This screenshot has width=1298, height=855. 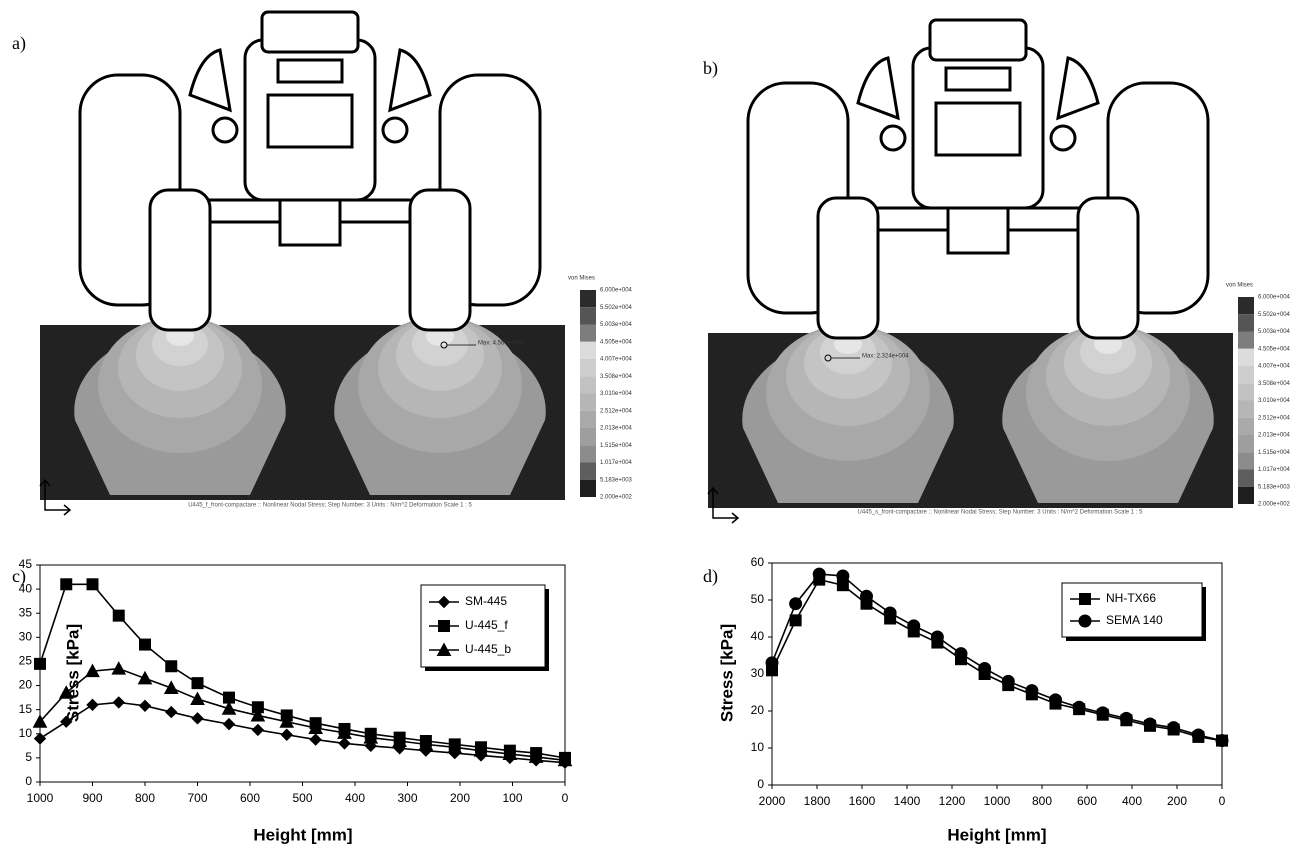 What do you see at coordinates (616, 446) in the screenshot?
I see `colorbar-label: 1.515e+004` at bounding box center [616, 446].